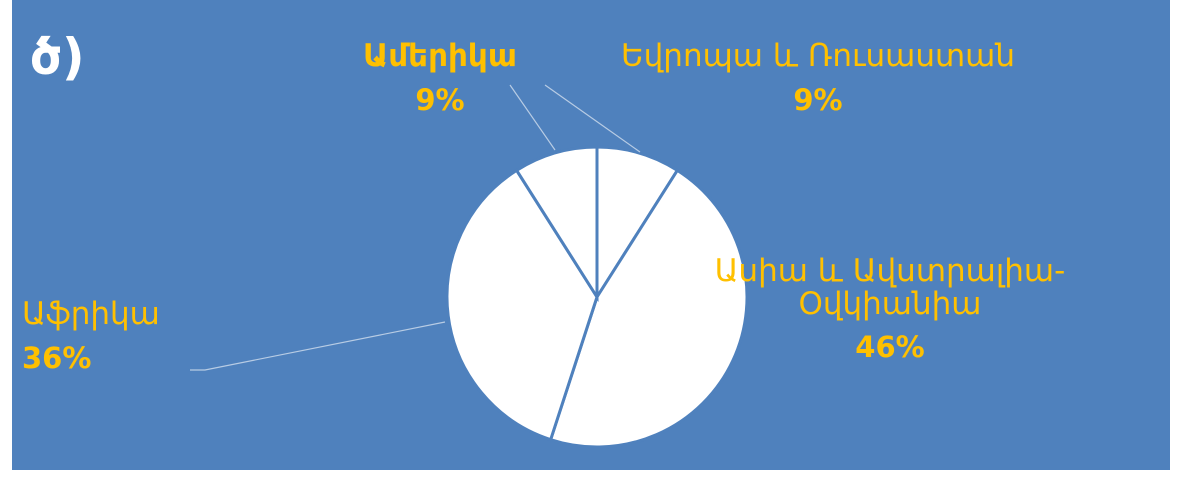 This screenshot has width=1179, height=482. Describe the element at coordinates (890, 287) in the screenshot. I see `category-label: Ասիա և Ավստրալիա-Օվկիանիա` at that location.